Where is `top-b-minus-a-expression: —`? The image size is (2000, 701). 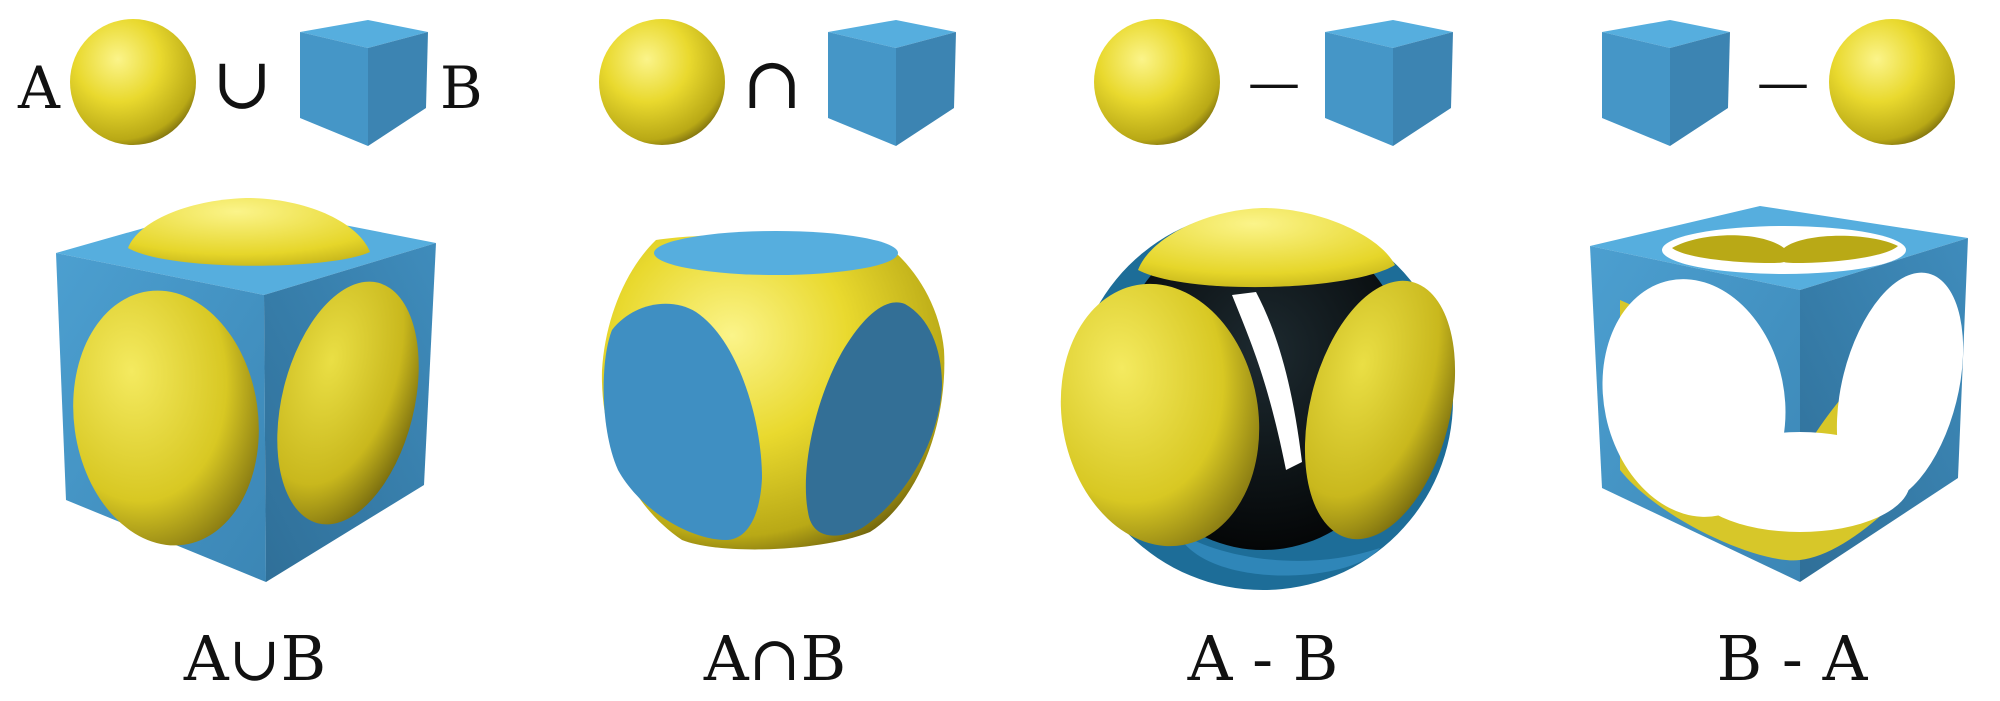 top-b-minus-a-expression: — is located at coordinates (1778, 82).